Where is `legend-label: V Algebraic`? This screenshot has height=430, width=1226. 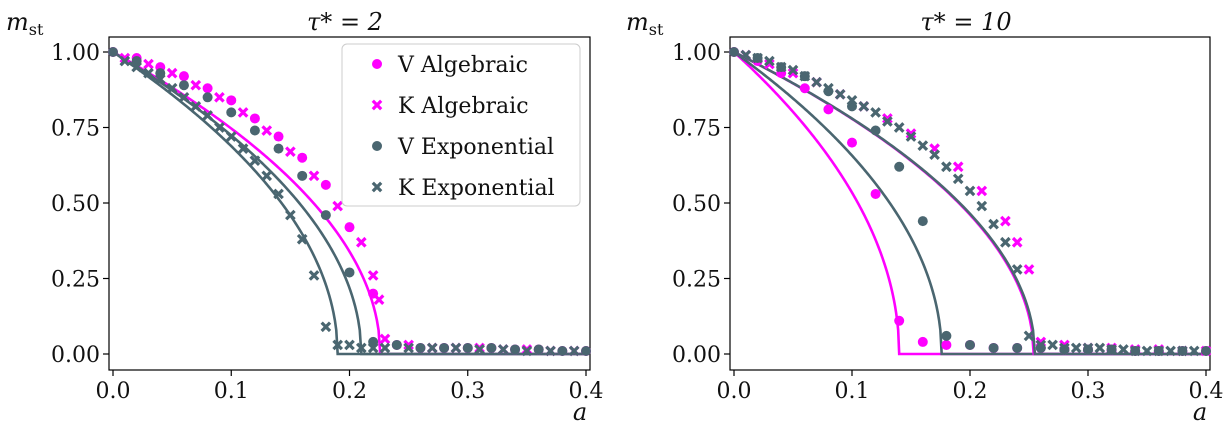
legend-label: V Algebraic is located at coordinates (462, 65).